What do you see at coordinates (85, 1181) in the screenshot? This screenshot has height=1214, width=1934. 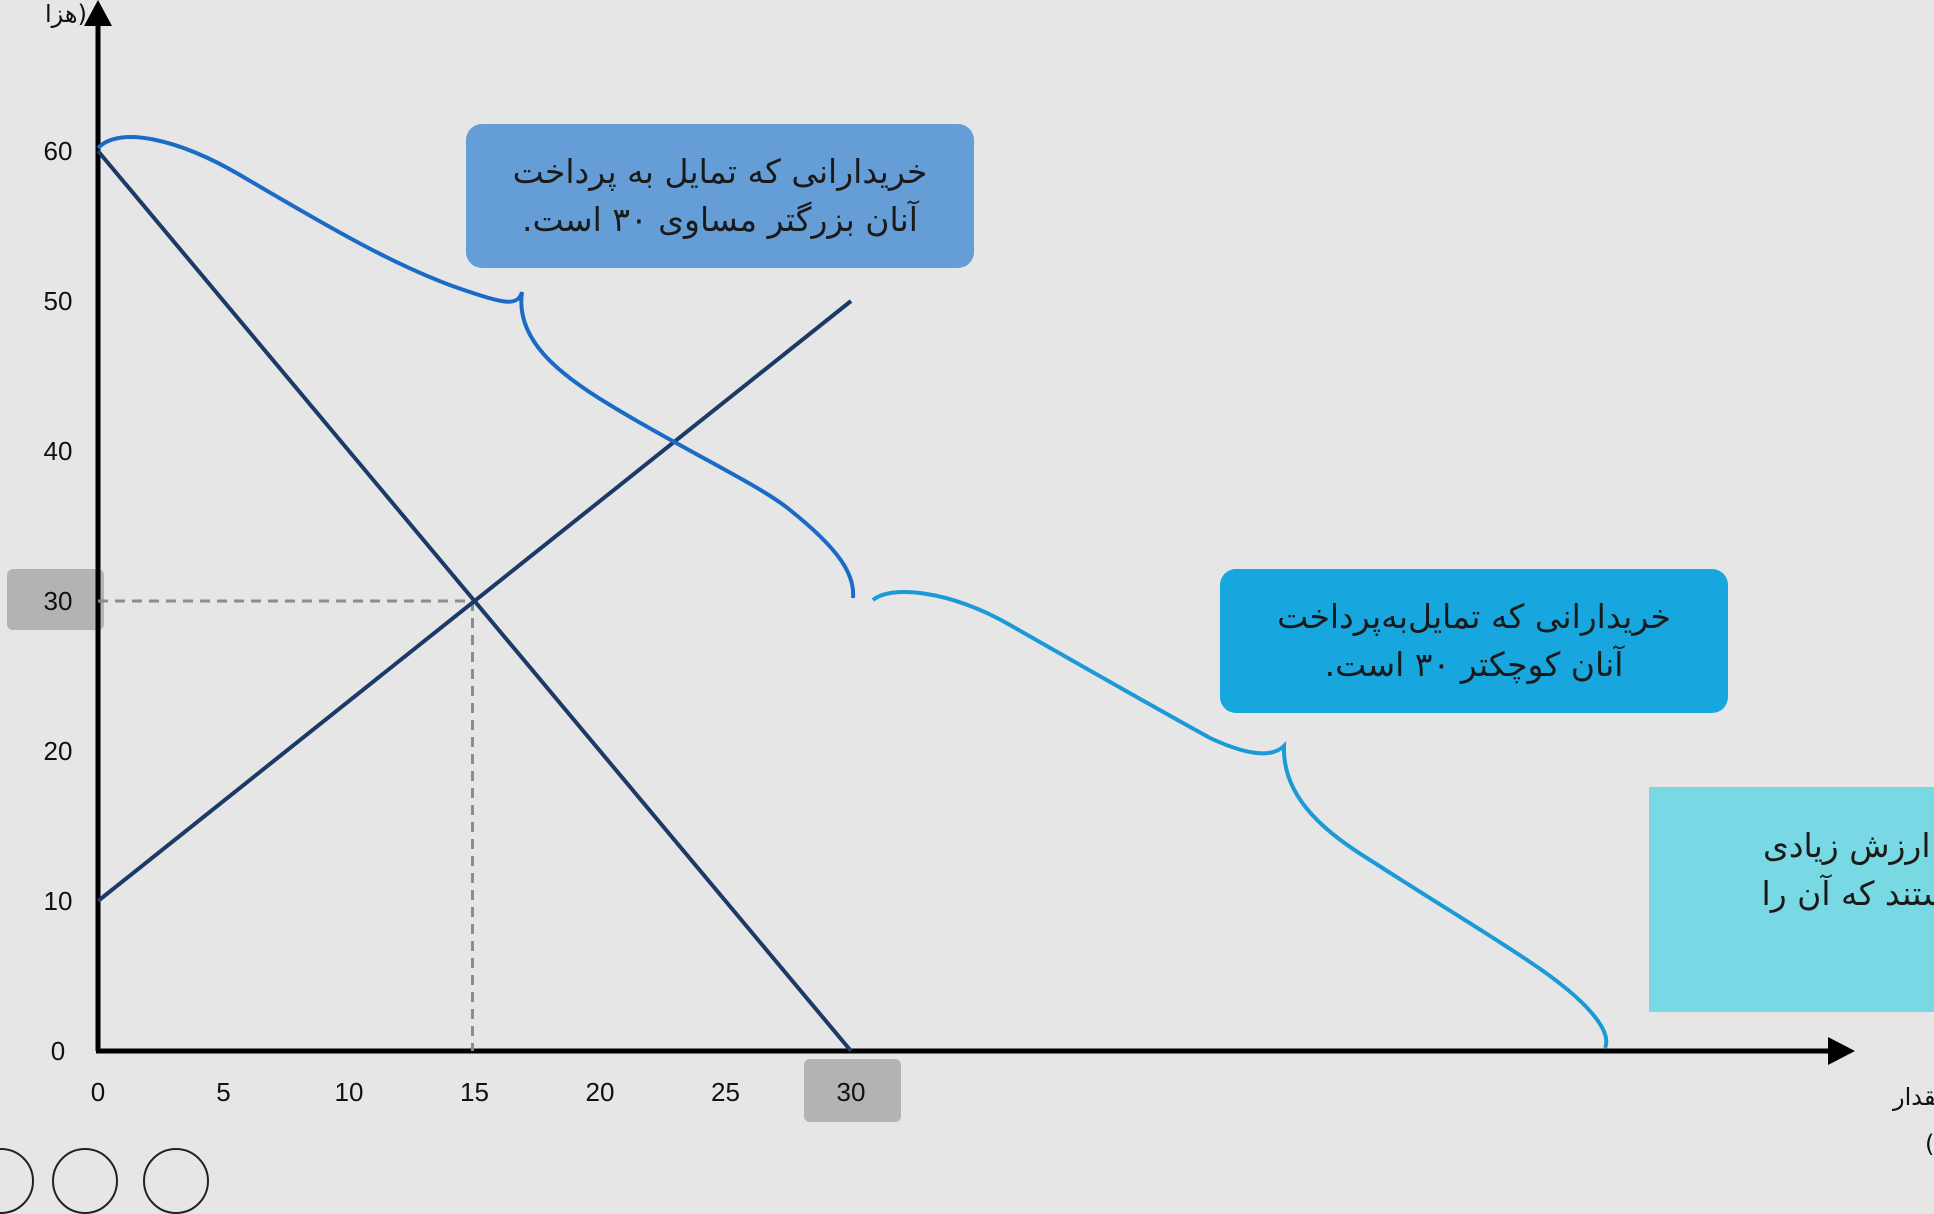 I see `nav-circle-2-icon` at bounding box center [85, 1181].